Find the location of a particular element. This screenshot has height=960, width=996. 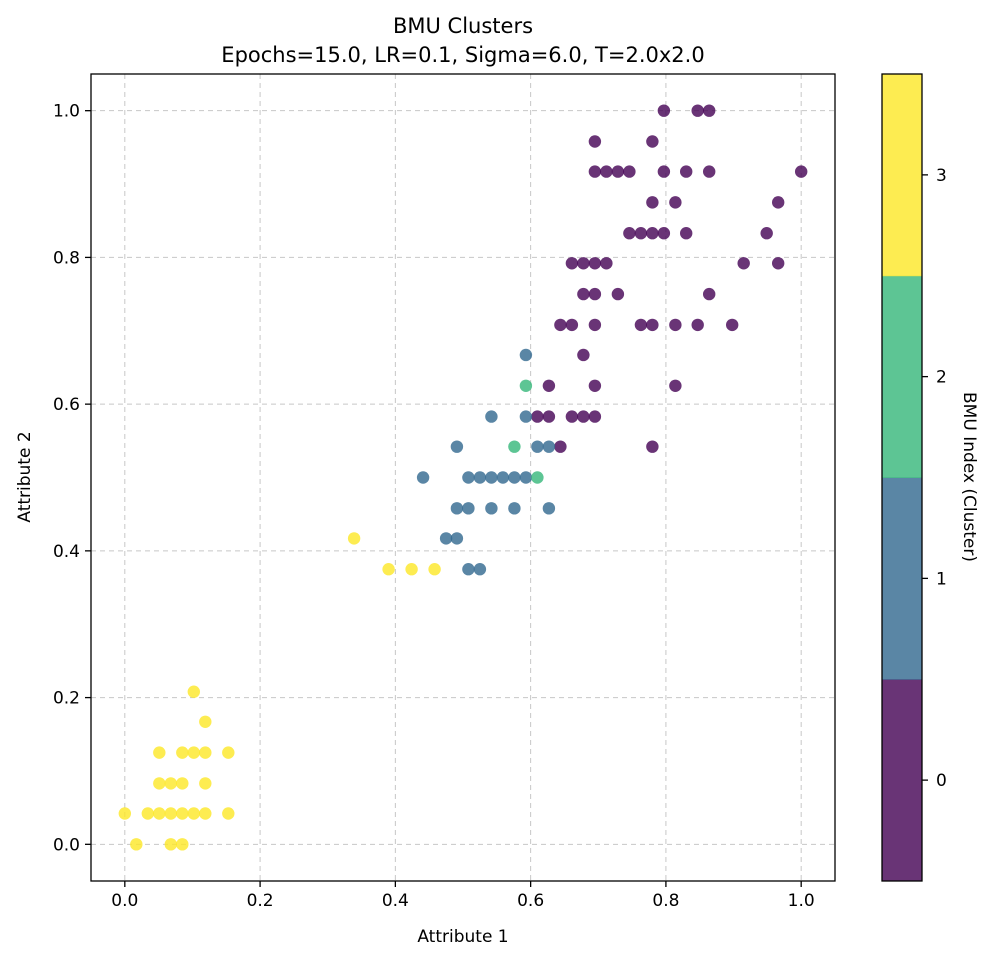

colorbar-frame is located at coordinates (902, 477).